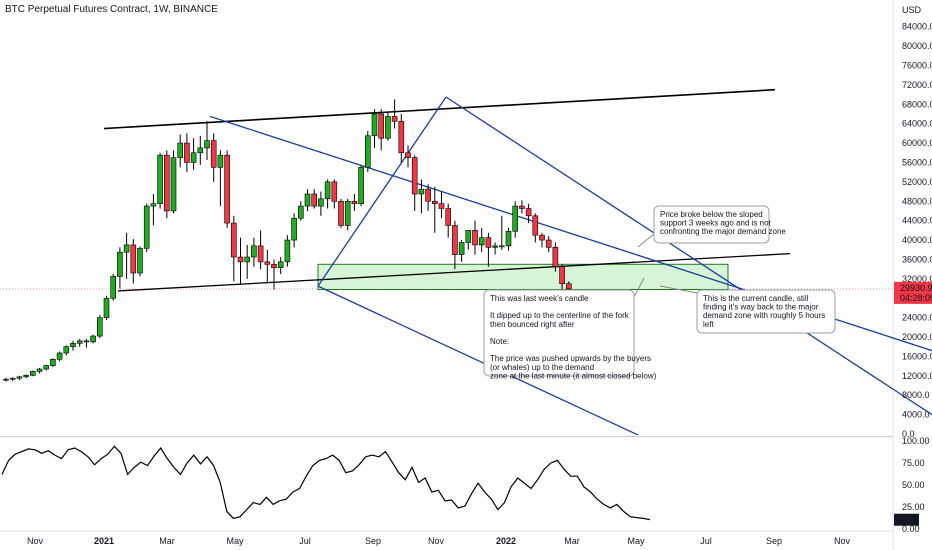 Image resolution: width=932 pixels, height=550 pixels. Describe the element at coordinates (917, 259) in the screenshot. I see `price-tick-label: 36000.0` at that location.